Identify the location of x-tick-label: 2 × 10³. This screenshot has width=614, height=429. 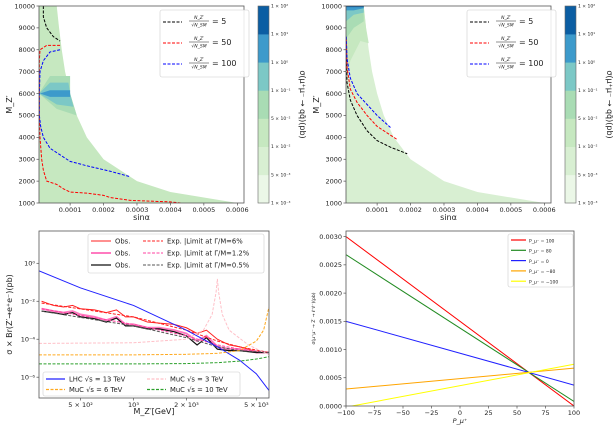
(186, 405).